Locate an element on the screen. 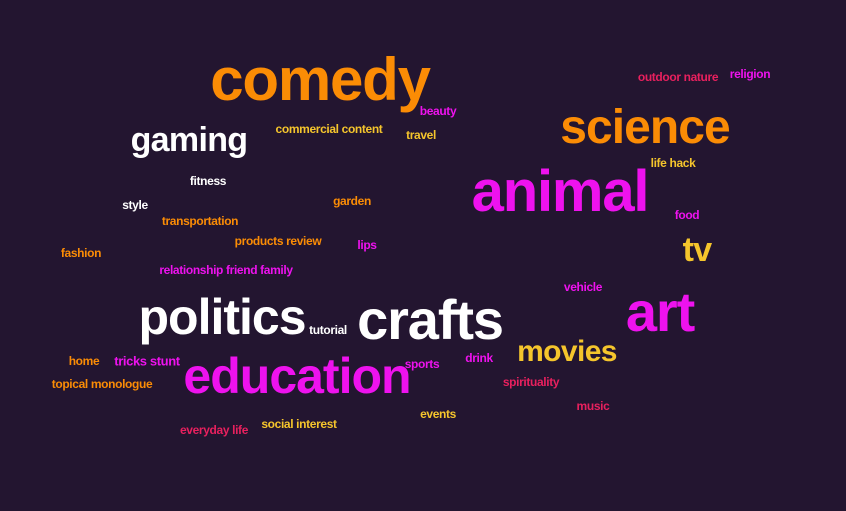 The image size is (846, 511). word-life-hack: life hack is located at coordinates (673, 163).